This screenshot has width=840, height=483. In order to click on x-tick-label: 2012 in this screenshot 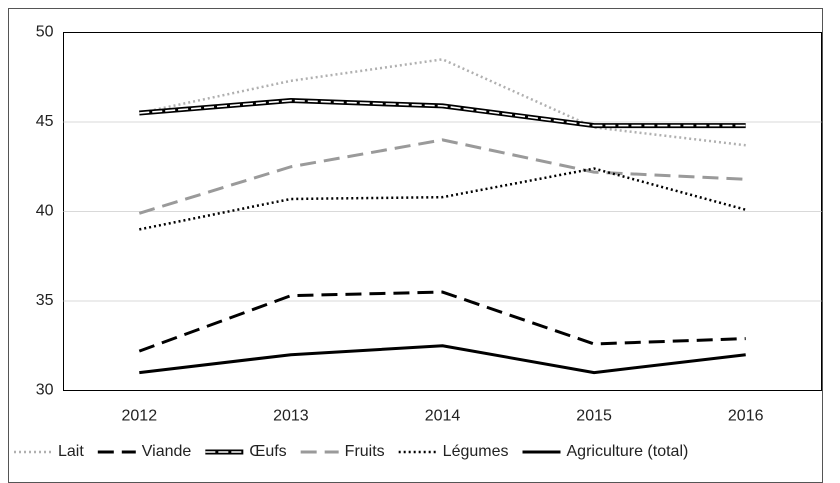, I will do `click(140, 416)`.